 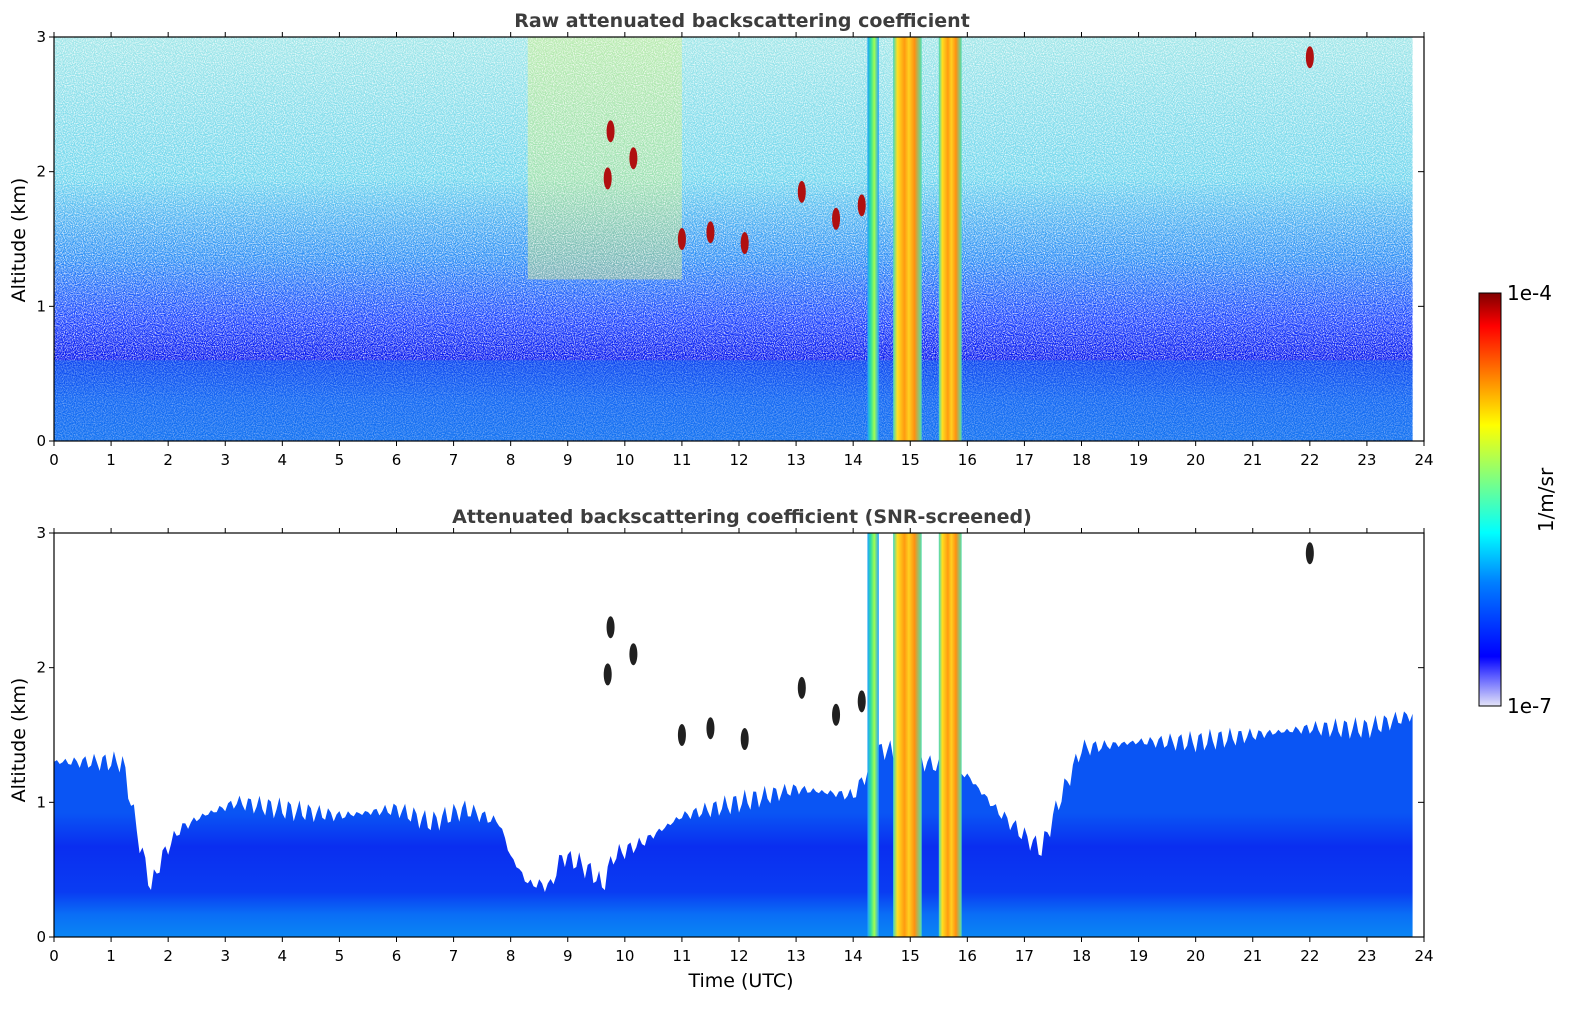 What do you see at coordinates (1546, 499) in the screenshot?
I see `colorbar-unit-label: 1/m/sr` at bounding box center [1546, 499].